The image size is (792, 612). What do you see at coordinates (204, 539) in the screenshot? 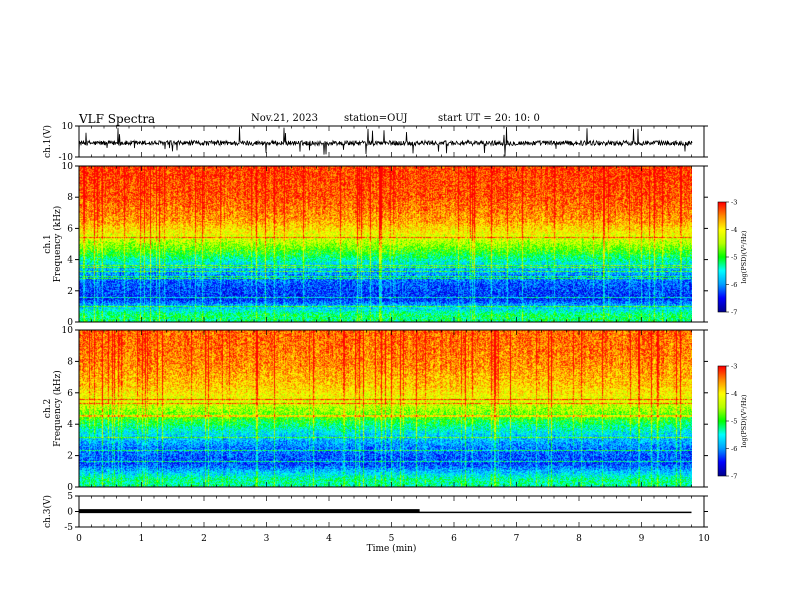
I see `x-tick-label: 2` at bounding box center [204, 539].